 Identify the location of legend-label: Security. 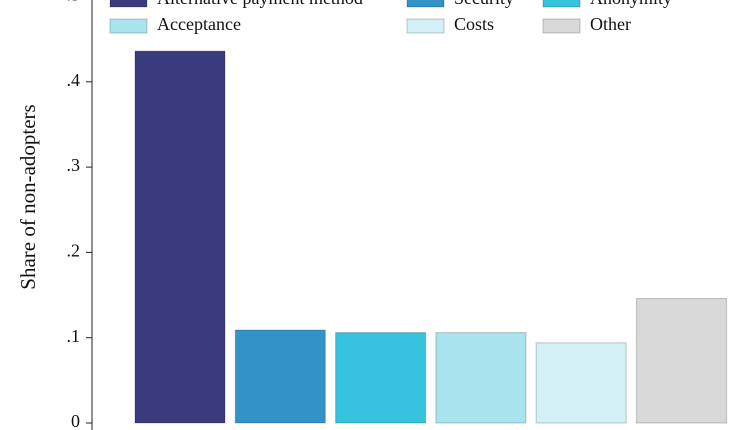
(484, 4).